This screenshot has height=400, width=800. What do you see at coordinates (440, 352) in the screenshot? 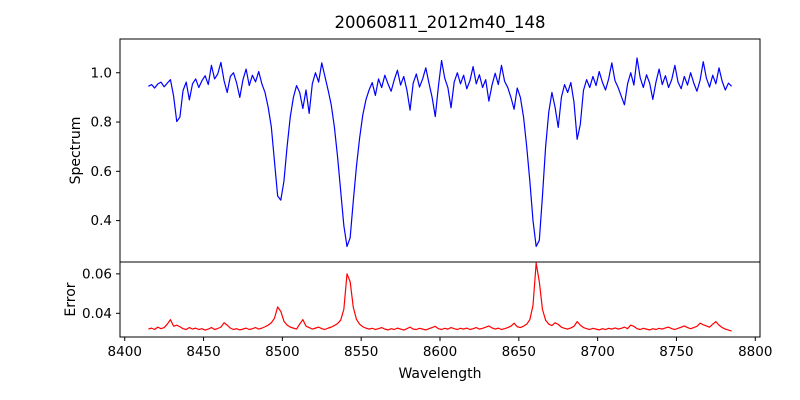
I see `x-tick-label: 8600` at bounding box center [440, 352].